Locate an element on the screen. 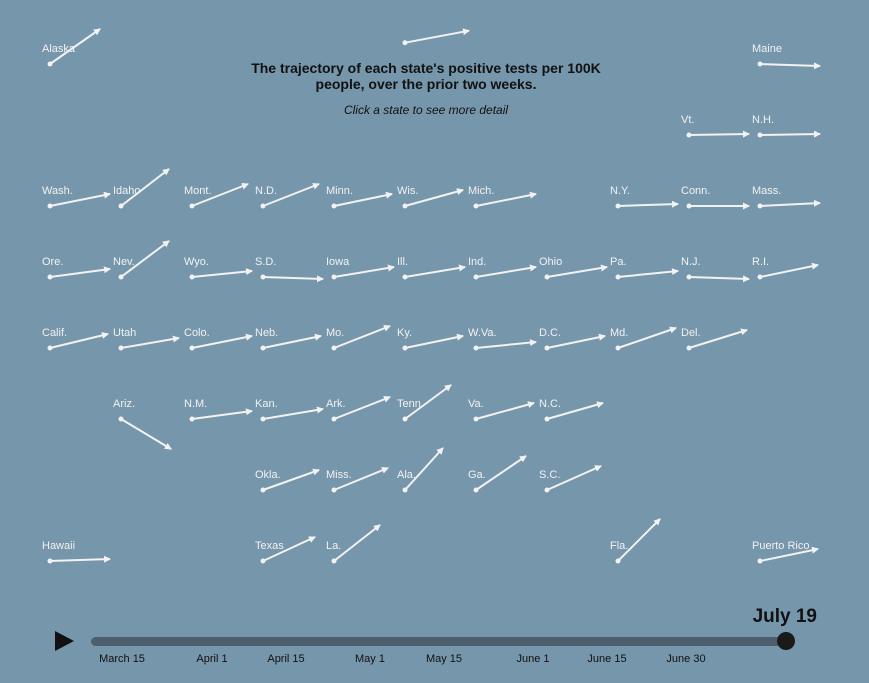 Image resolution: width=869 pixels, height=683 pixels. state-label: La. is located at coordinates (333, 546).